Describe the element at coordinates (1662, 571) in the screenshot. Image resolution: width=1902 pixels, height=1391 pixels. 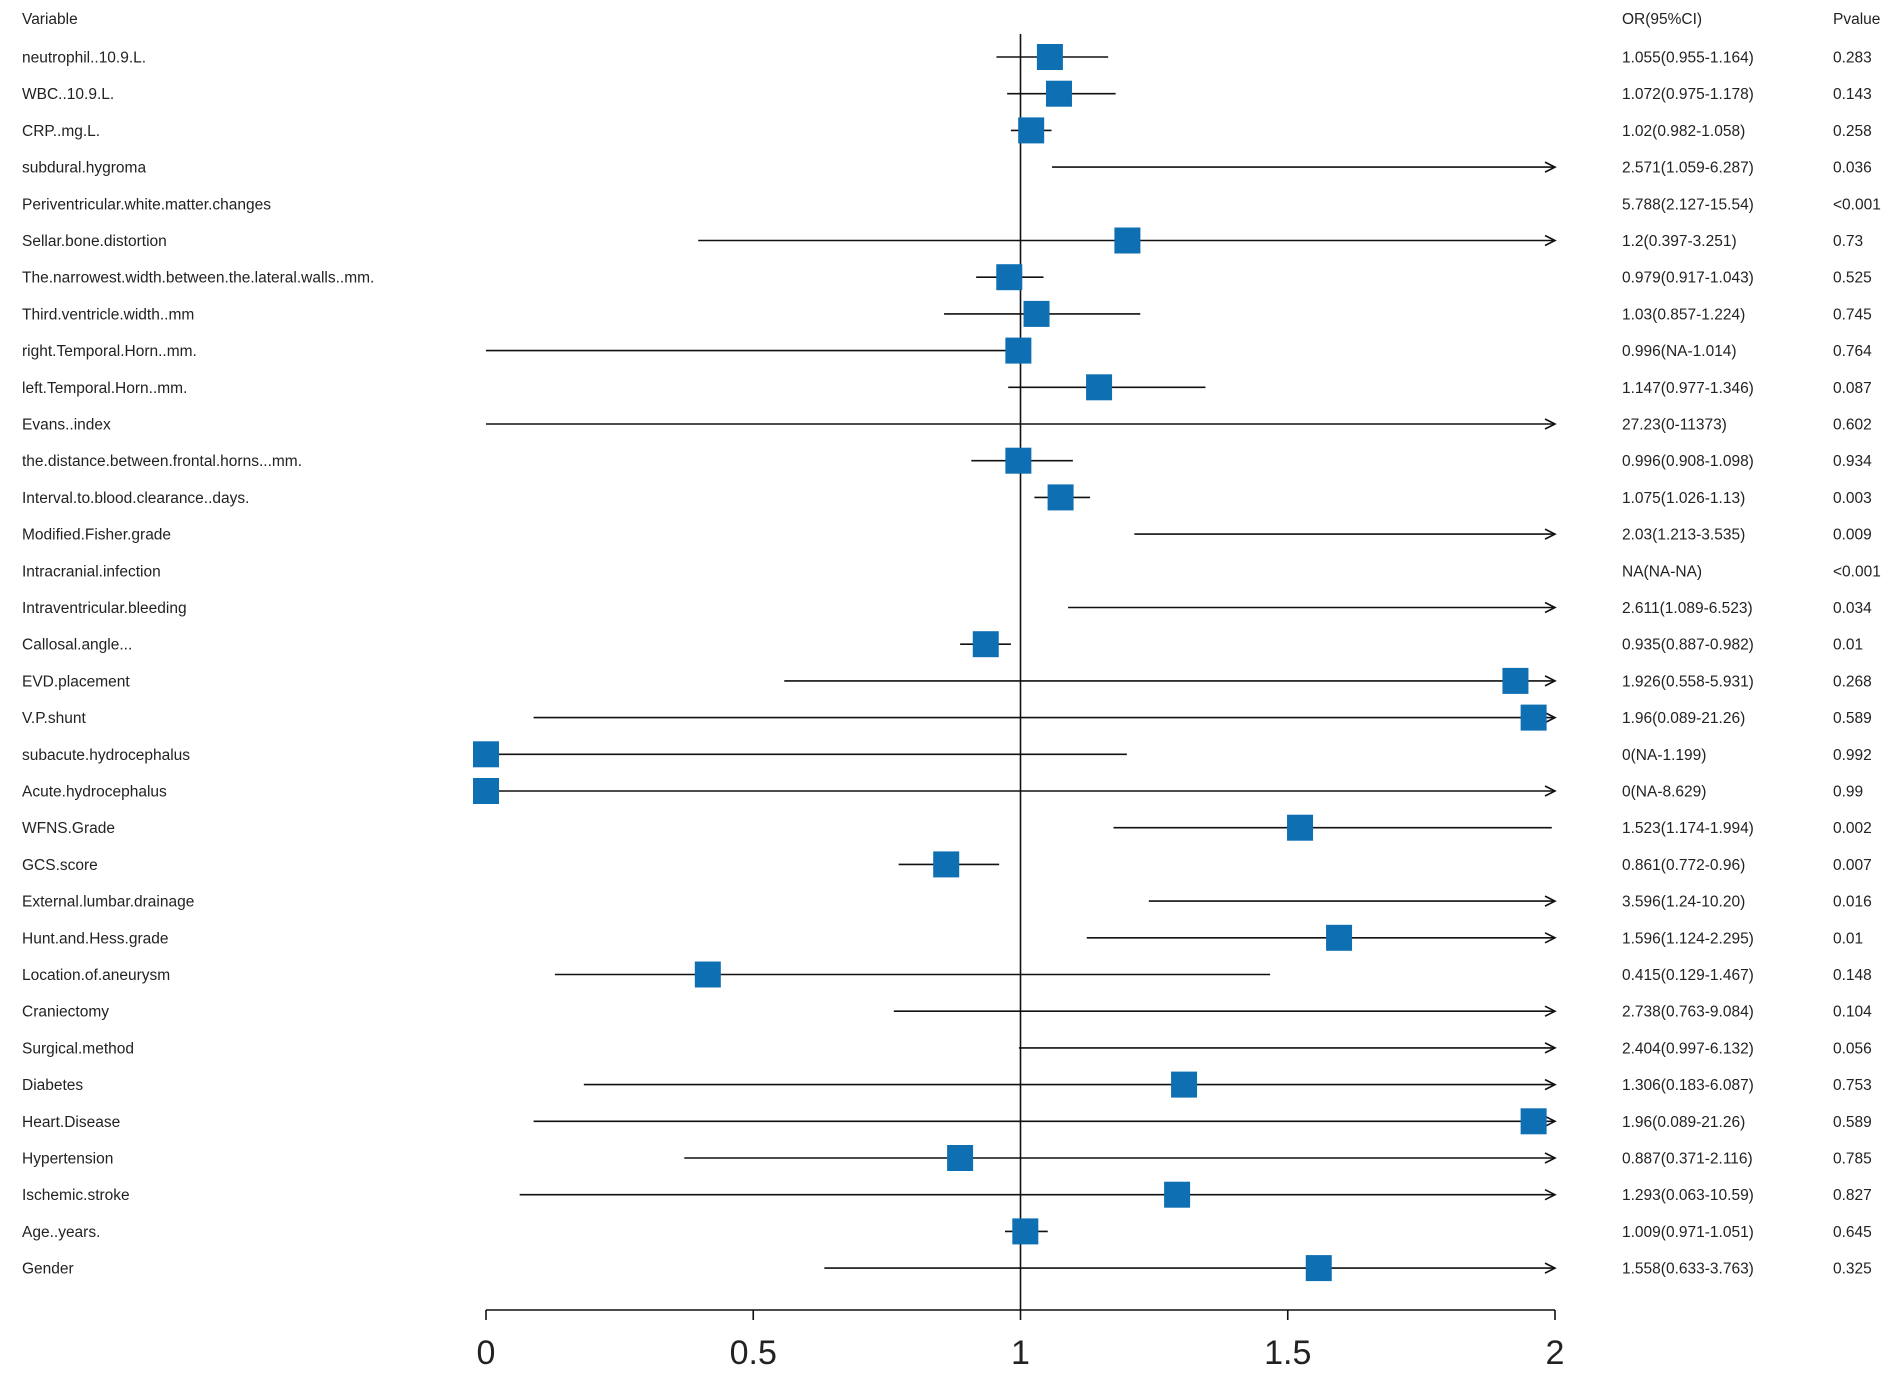
I see `row-or-ci: NA(NA-NA)` at that location.